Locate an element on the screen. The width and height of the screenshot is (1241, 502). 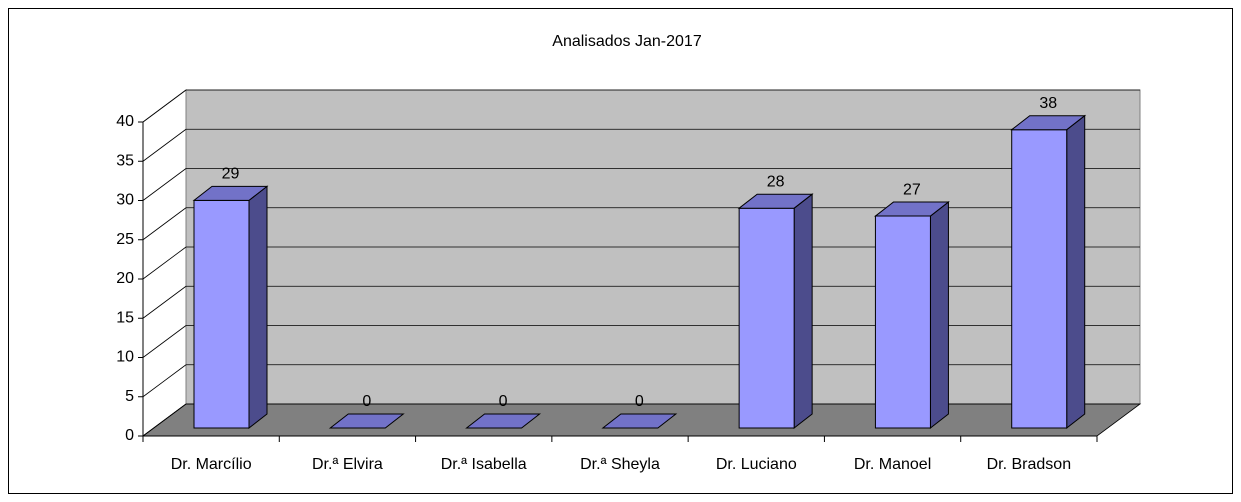
x-tick-label: Dr. Luciano is located at coordinates (756, 464).